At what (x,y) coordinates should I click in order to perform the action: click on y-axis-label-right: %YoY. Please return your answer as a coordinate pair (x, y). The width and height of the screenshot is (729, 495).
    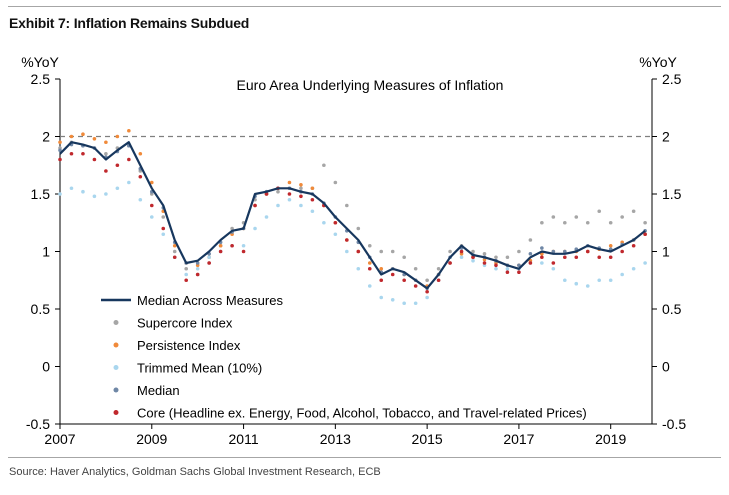
    Looking at the image, I should click on (658, 62).